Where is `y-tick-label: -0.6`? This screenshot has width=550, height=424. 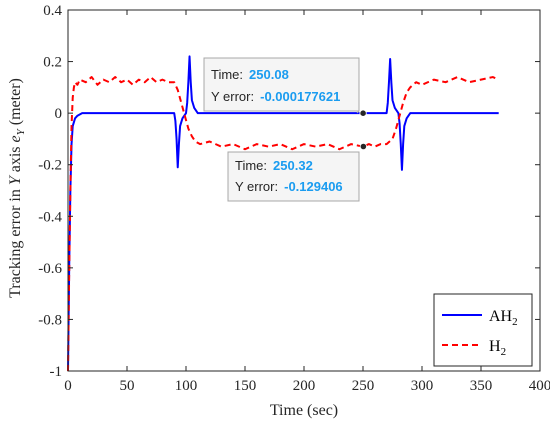
y-tick-label: -0.6 is located at coordinates (50, 269).